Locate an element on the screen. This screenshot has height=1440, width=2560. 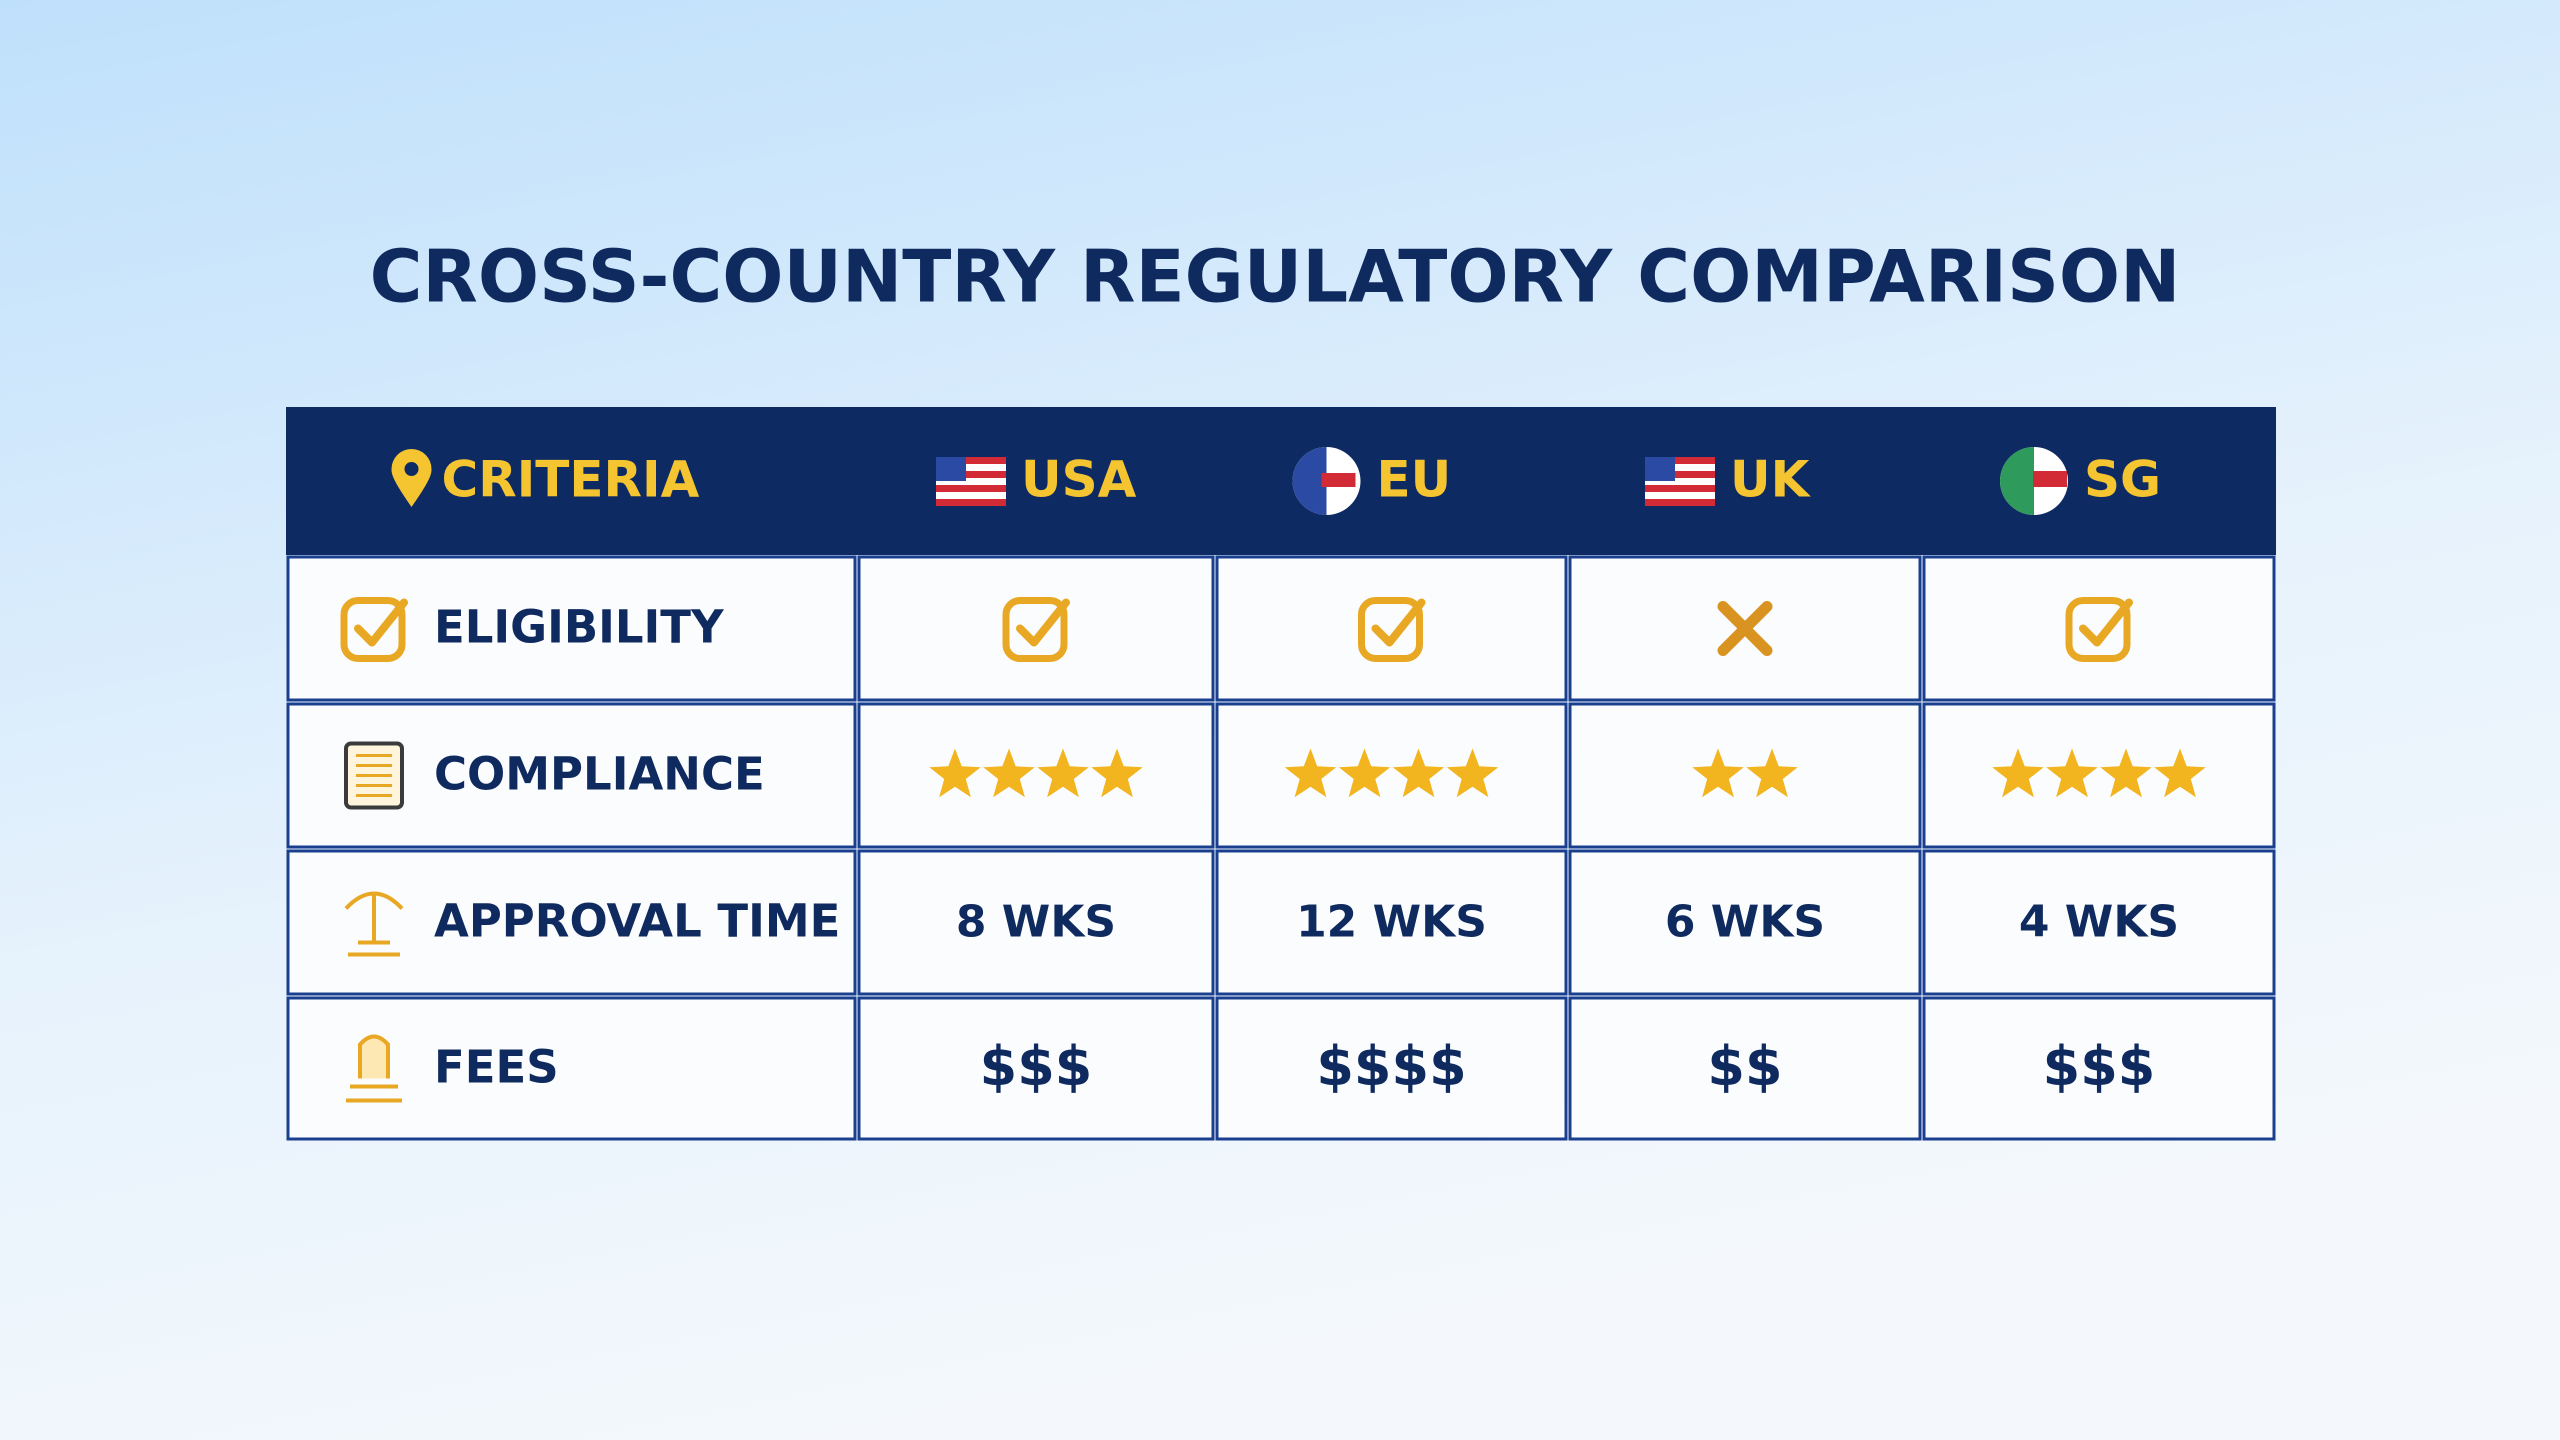
fee-icon is located at coordinates (374, 1068).